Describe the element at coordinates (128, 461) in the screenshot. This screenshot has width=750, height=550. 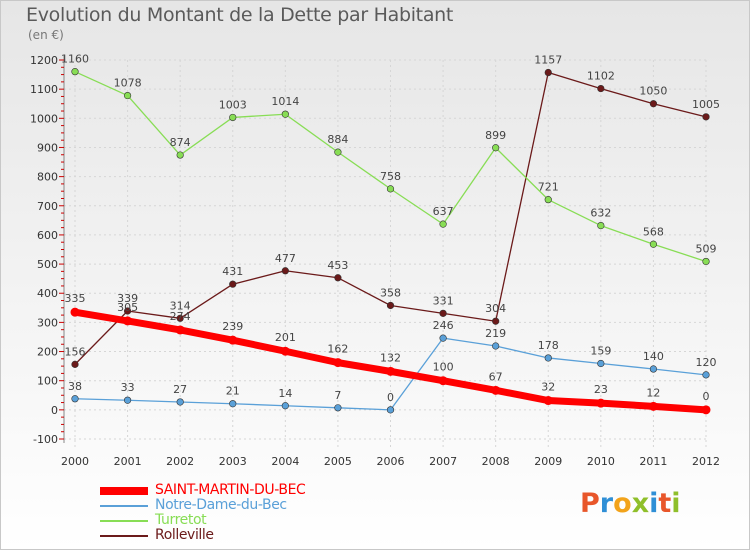
I see `x-tick-label: 2001` at that location.